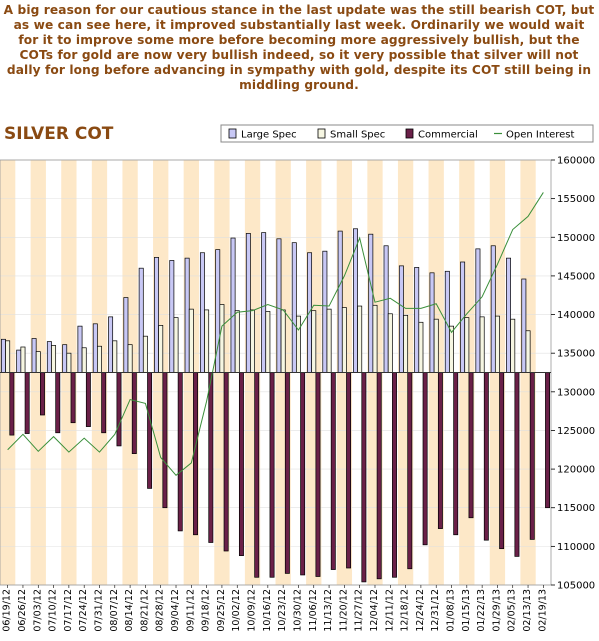  What do you see at coordinates (359, 610) in the screenshot?
I see `x-tick-label: 11/27/12` at bounding box center [359, 610].